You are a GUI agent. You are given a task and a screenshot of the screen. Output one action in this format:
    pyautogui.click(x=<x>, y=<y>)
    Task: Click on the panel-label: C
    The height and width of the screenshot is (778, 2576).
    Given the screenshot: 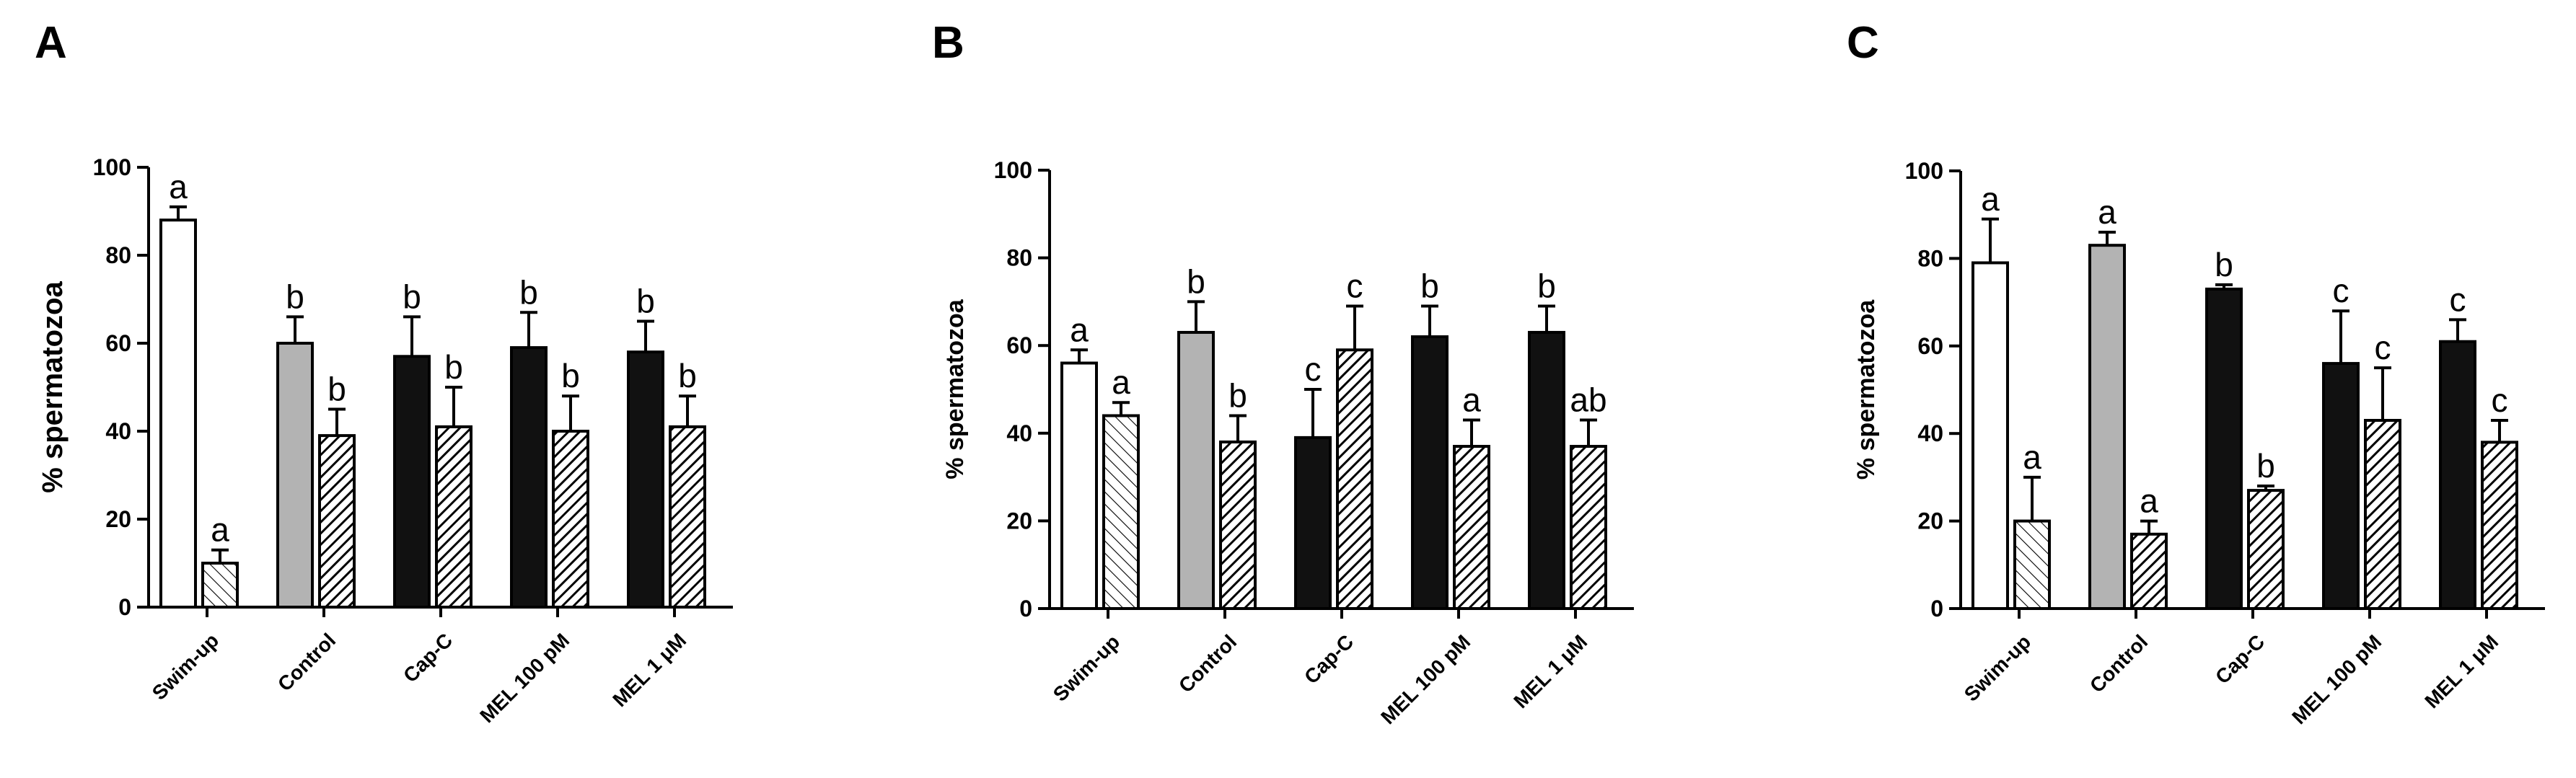 What is the action you would take?
    pyautogui.click(x=1863, y=43)
    